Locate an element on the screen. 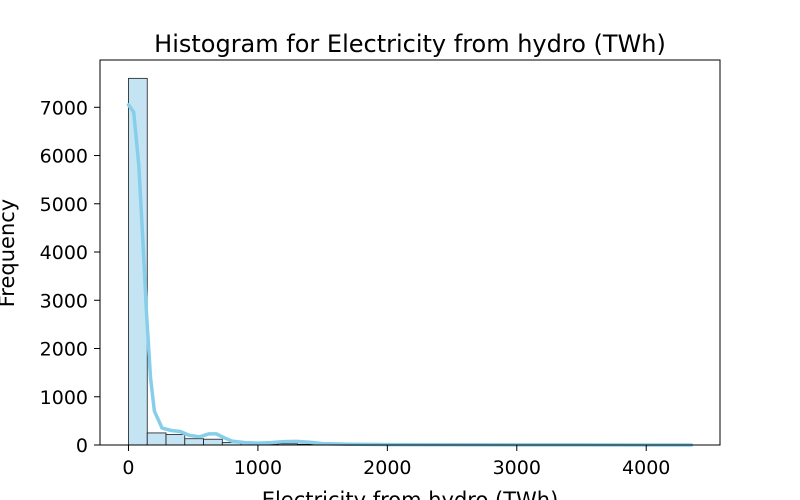  x-tick-label: 4000 is located at coordinates (646, 468).